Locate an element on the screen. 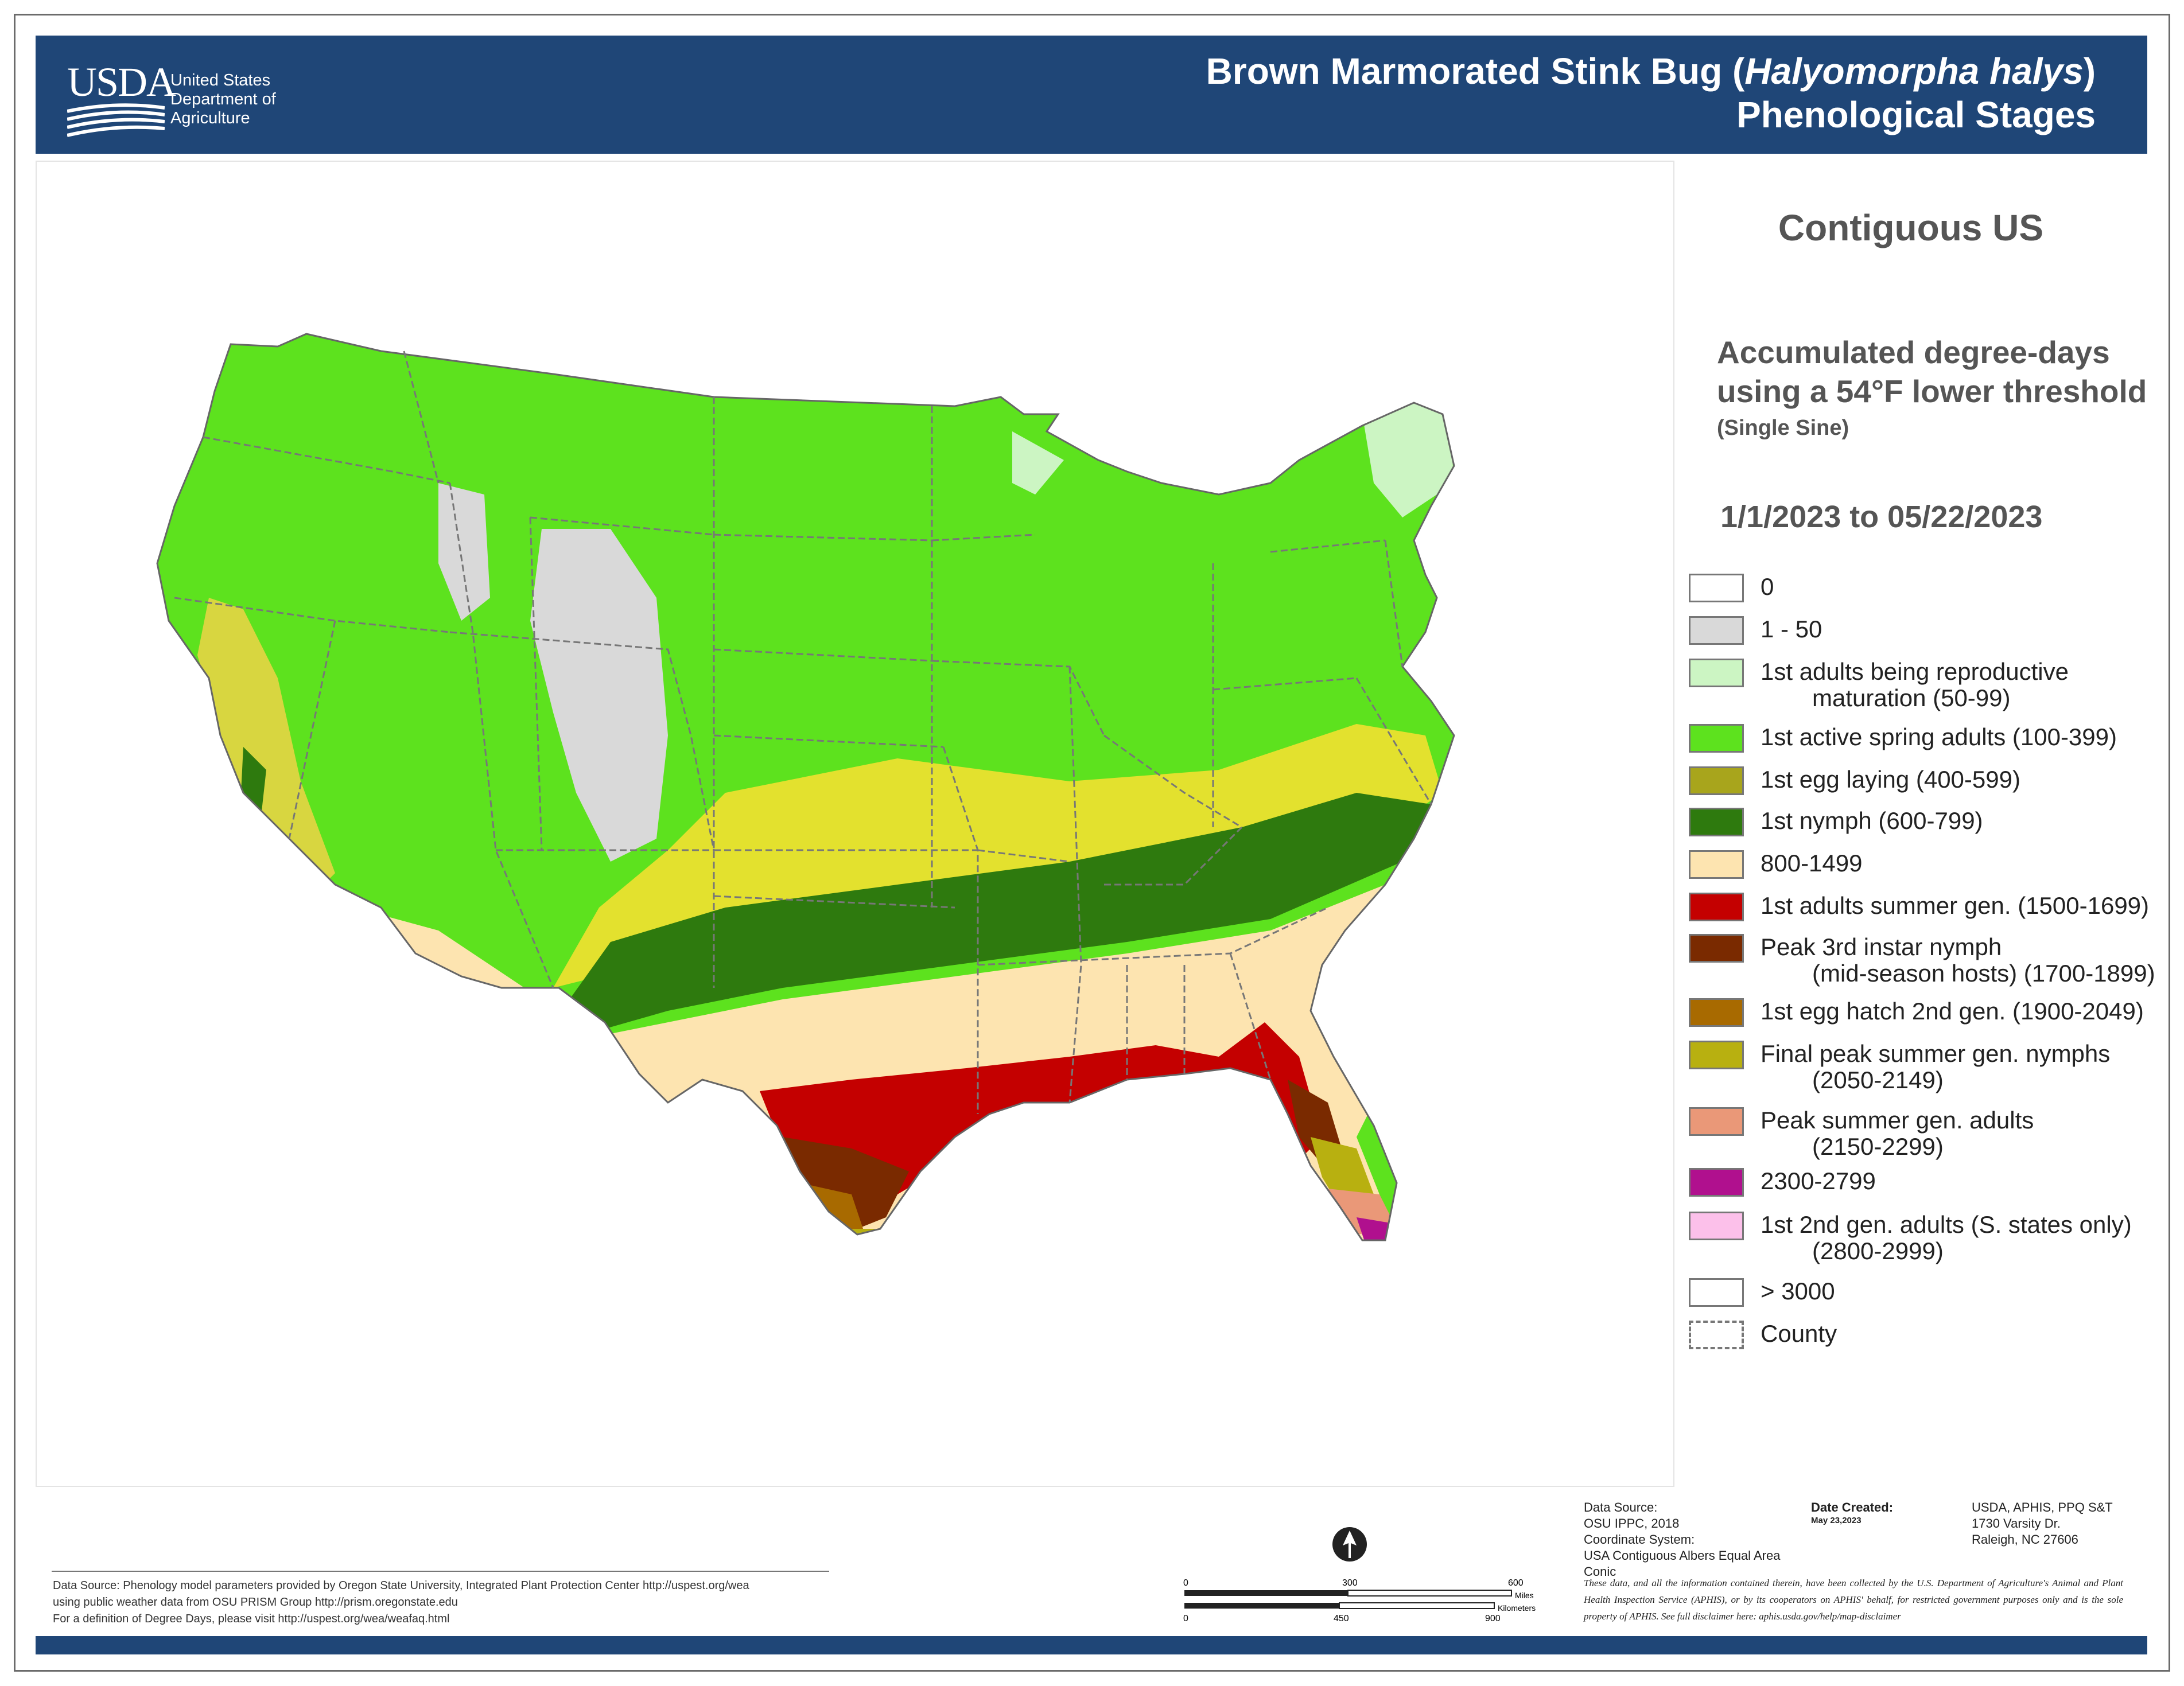  zone-mountain-grey is located at coordinates (599, 695).